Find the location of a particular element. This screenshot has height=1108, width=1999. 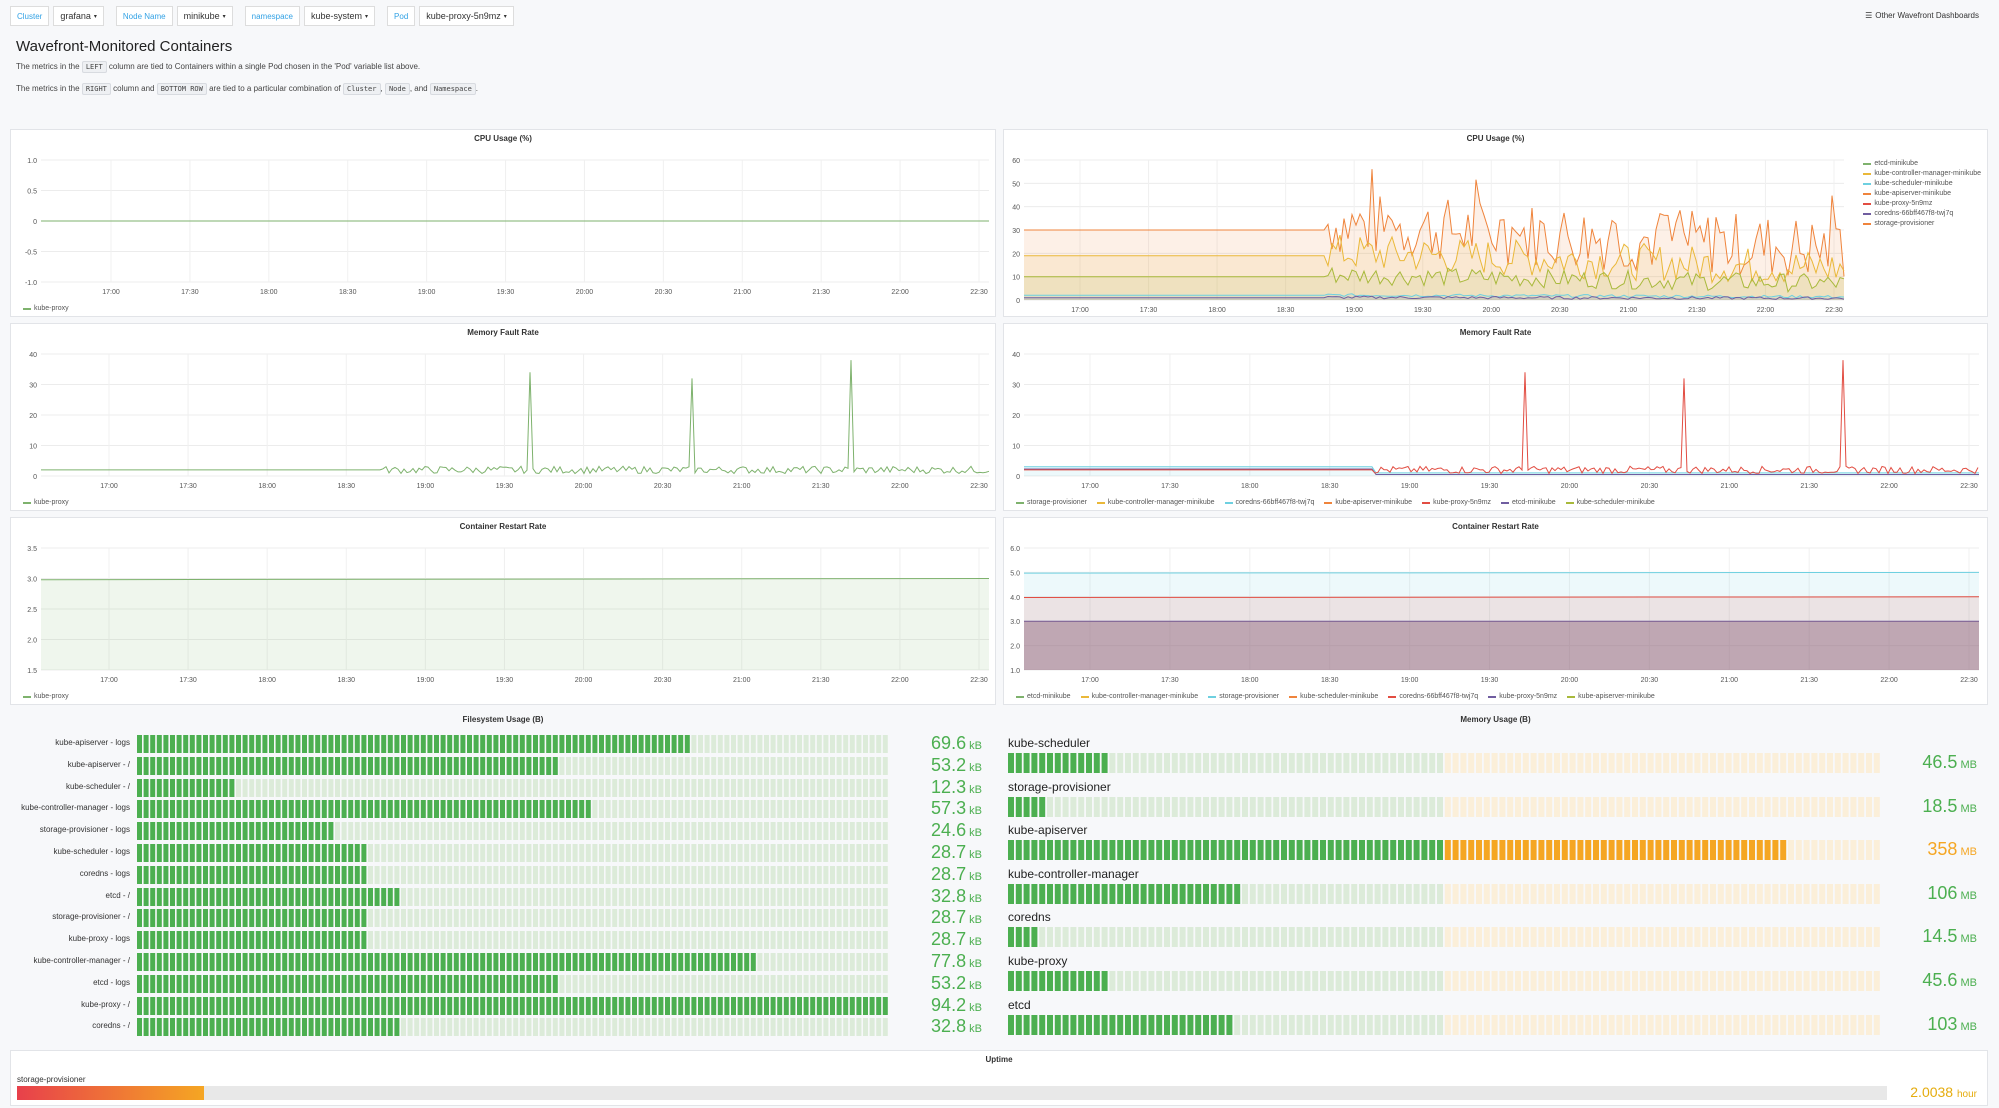

cluster-variable-select: grafana ▾ is located at coordinates (78, 16).